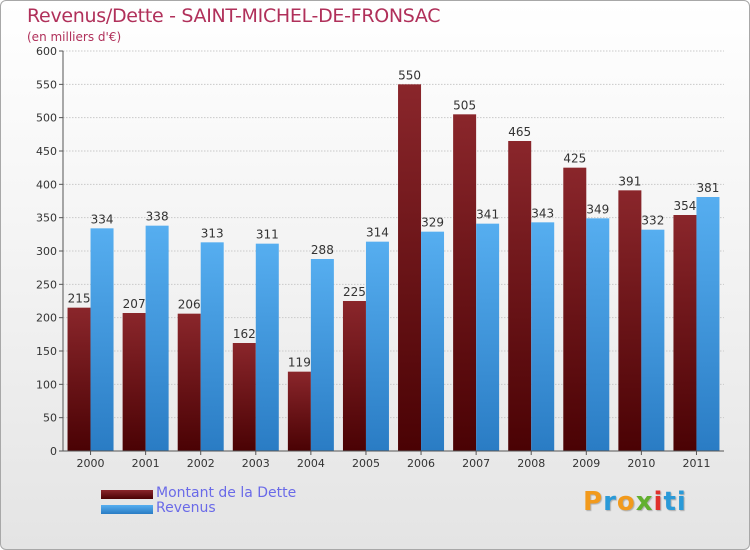 The width and height of the screenshot is (750, 550). Describe the element at coordinates (127, 509) in the screenshot. I see `legend-swatch-revenus` at that location.